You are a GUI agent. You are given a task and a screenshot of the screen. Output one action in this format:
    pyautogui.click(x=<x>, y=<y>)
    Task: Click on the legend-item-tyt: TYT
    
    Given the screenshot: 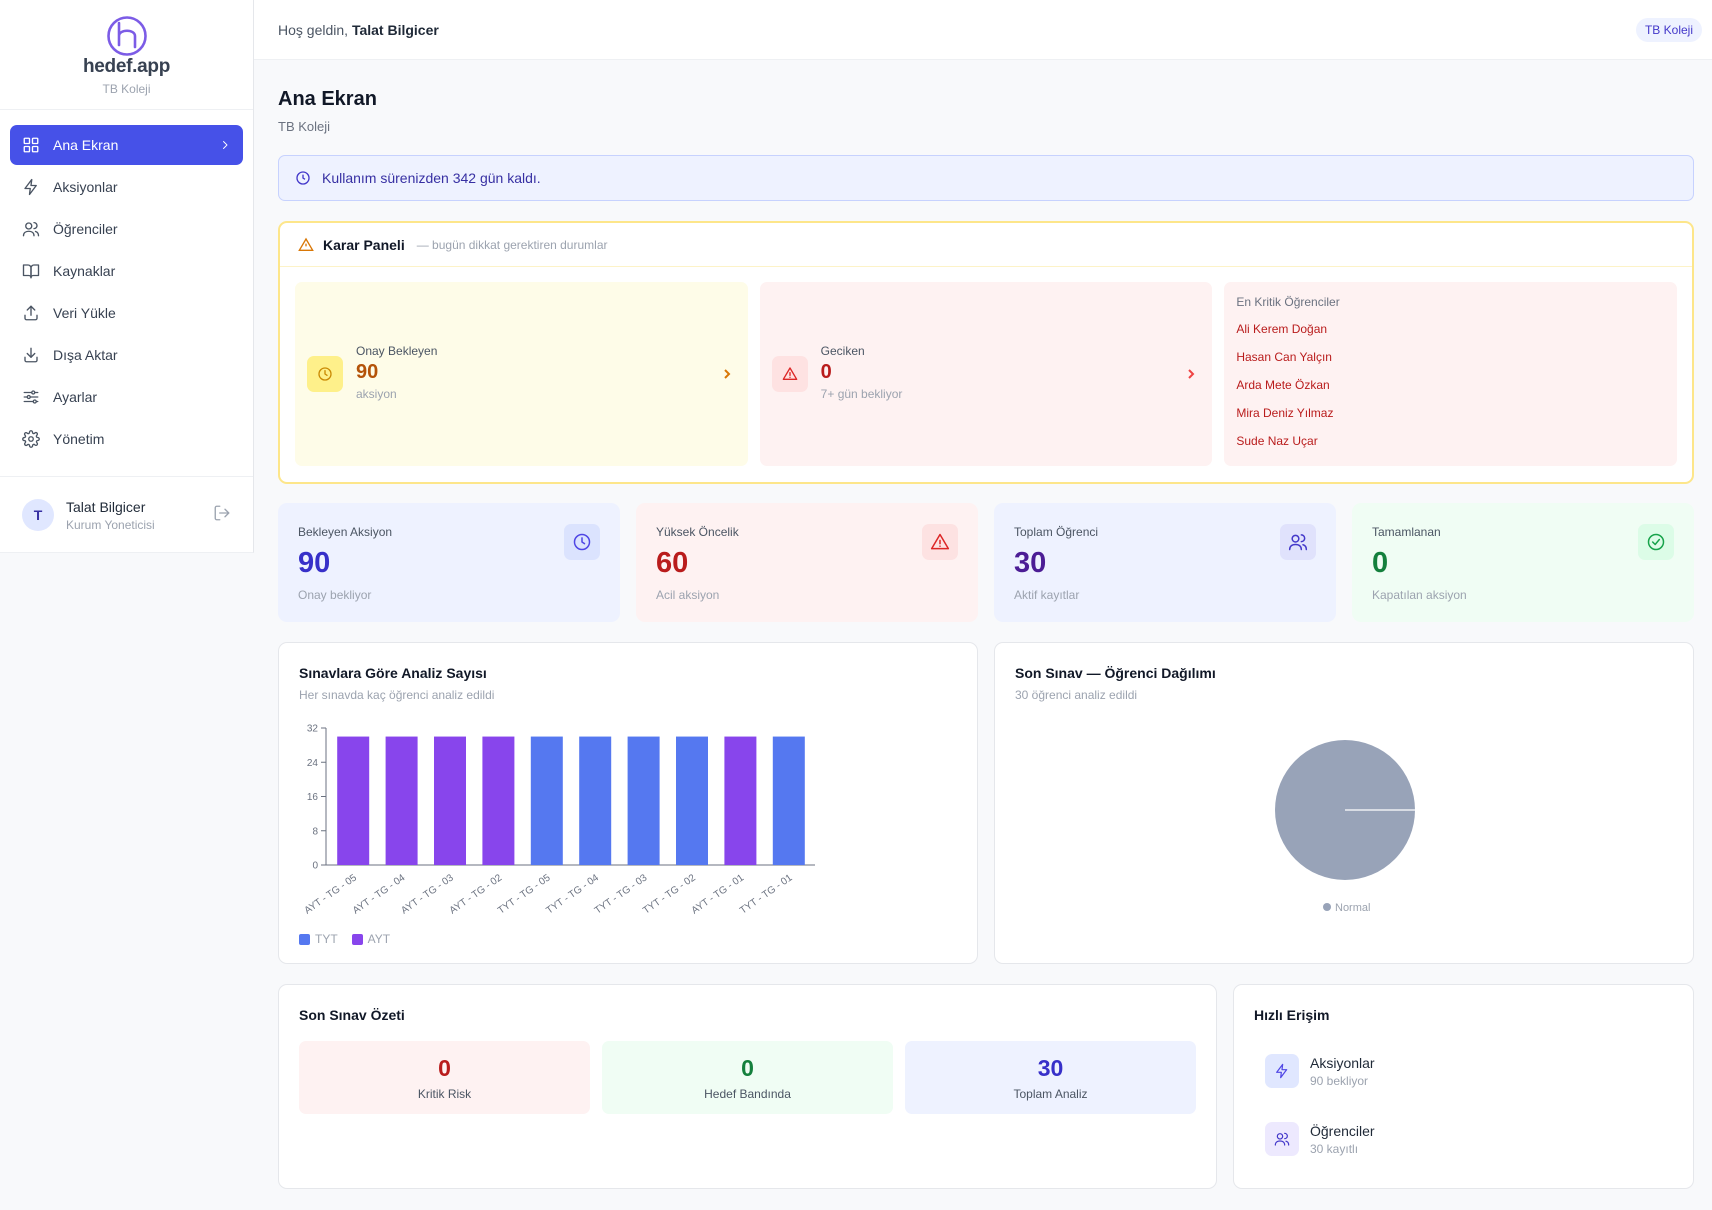 What is the action you would take?
    pyautogui.click(x=318, y=939)
    